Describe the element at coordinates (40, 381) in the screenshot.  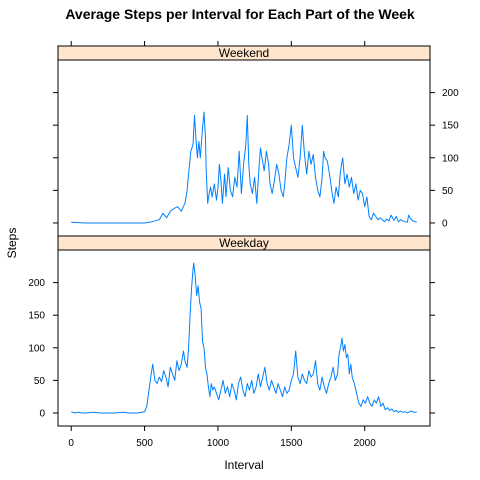
I see `y-tick-label-weekday: 50` at that location.